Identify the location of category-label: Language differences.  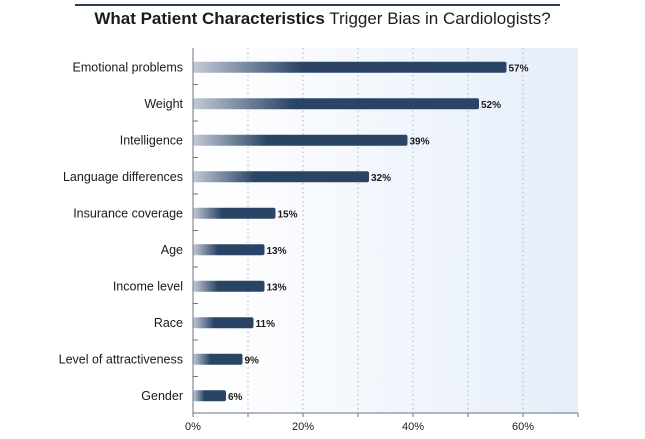
(123, 177).